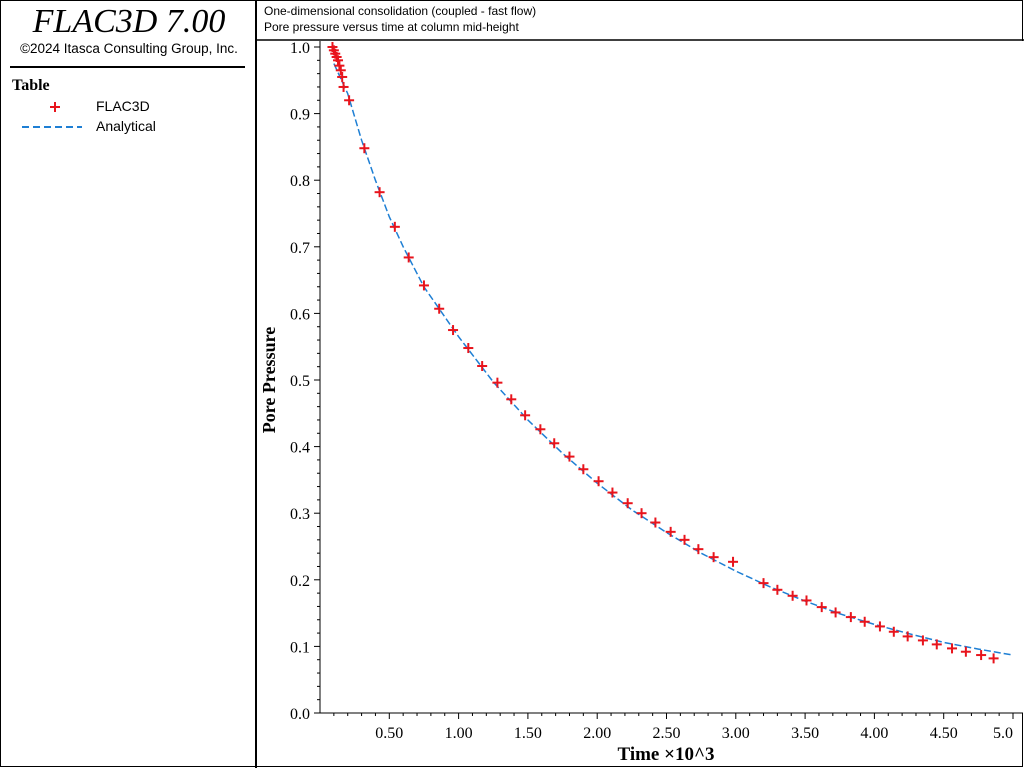  What do you see at coordinates (129, 21) in the screenshot?
I see `app-title: FLAC3D 7.00` at bounding box center [129, 21].